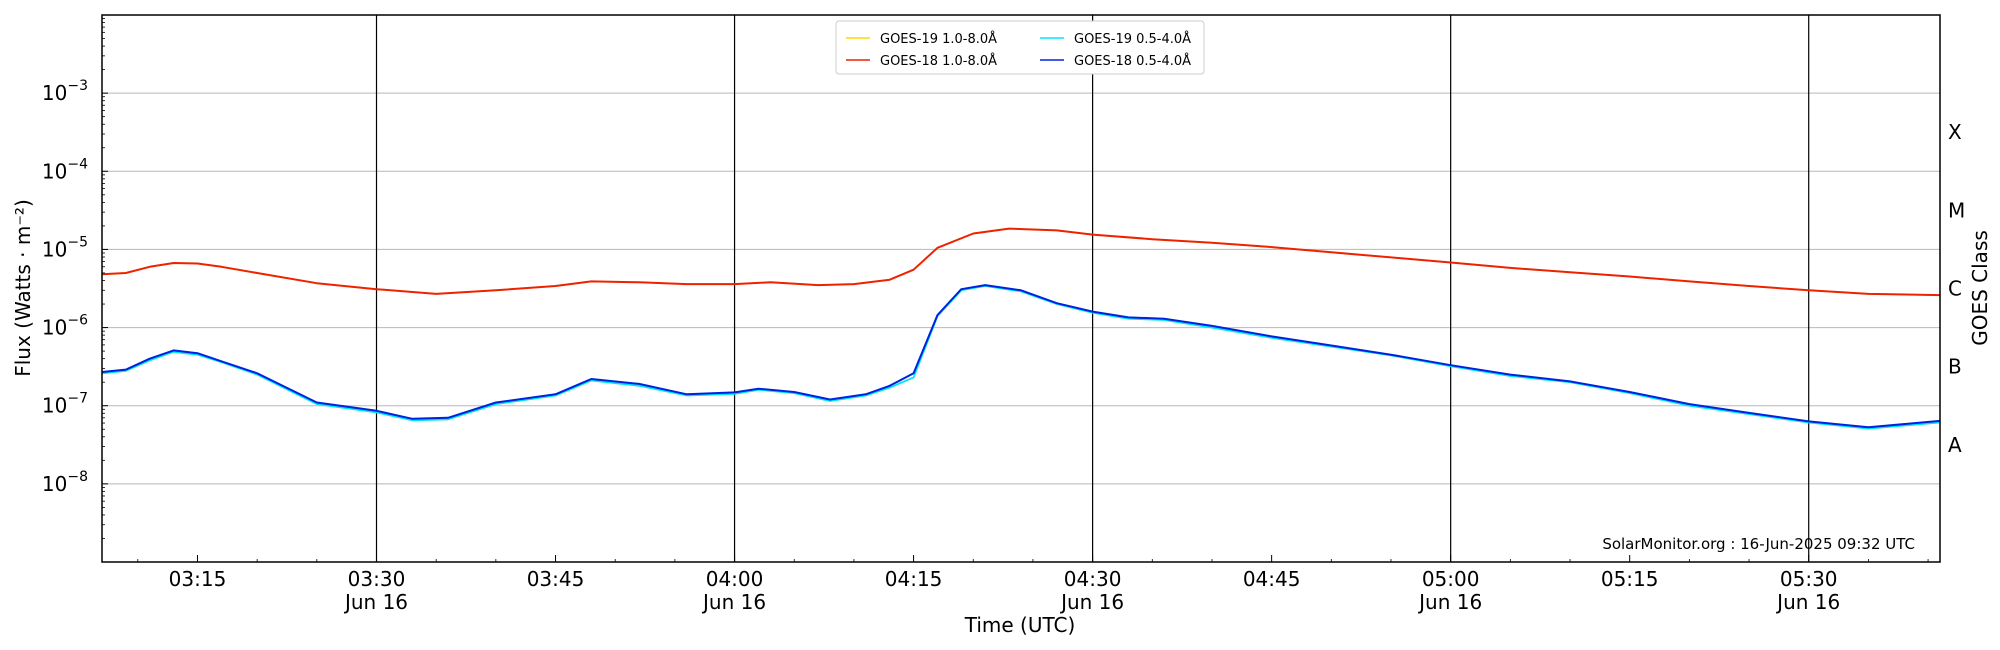 This screenshot has height=650, width=2000. Describe the element at coordinates (77, 164) in the screenshot. I see `y-tick-exponent: −4` at that location.